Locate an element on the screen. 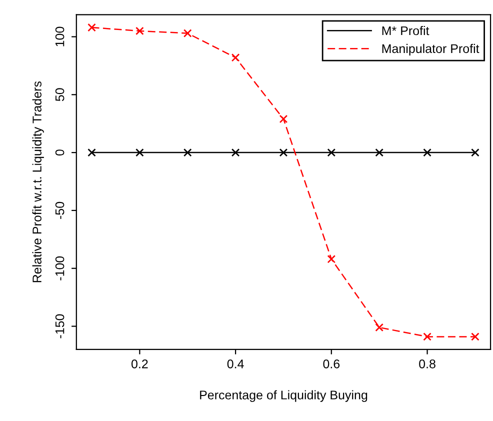 The width and height of the screenshot is (493, 421). y-axis-title: Relative Profit w.r.t. Liquidity Traders is located at coordinates (38, 181).